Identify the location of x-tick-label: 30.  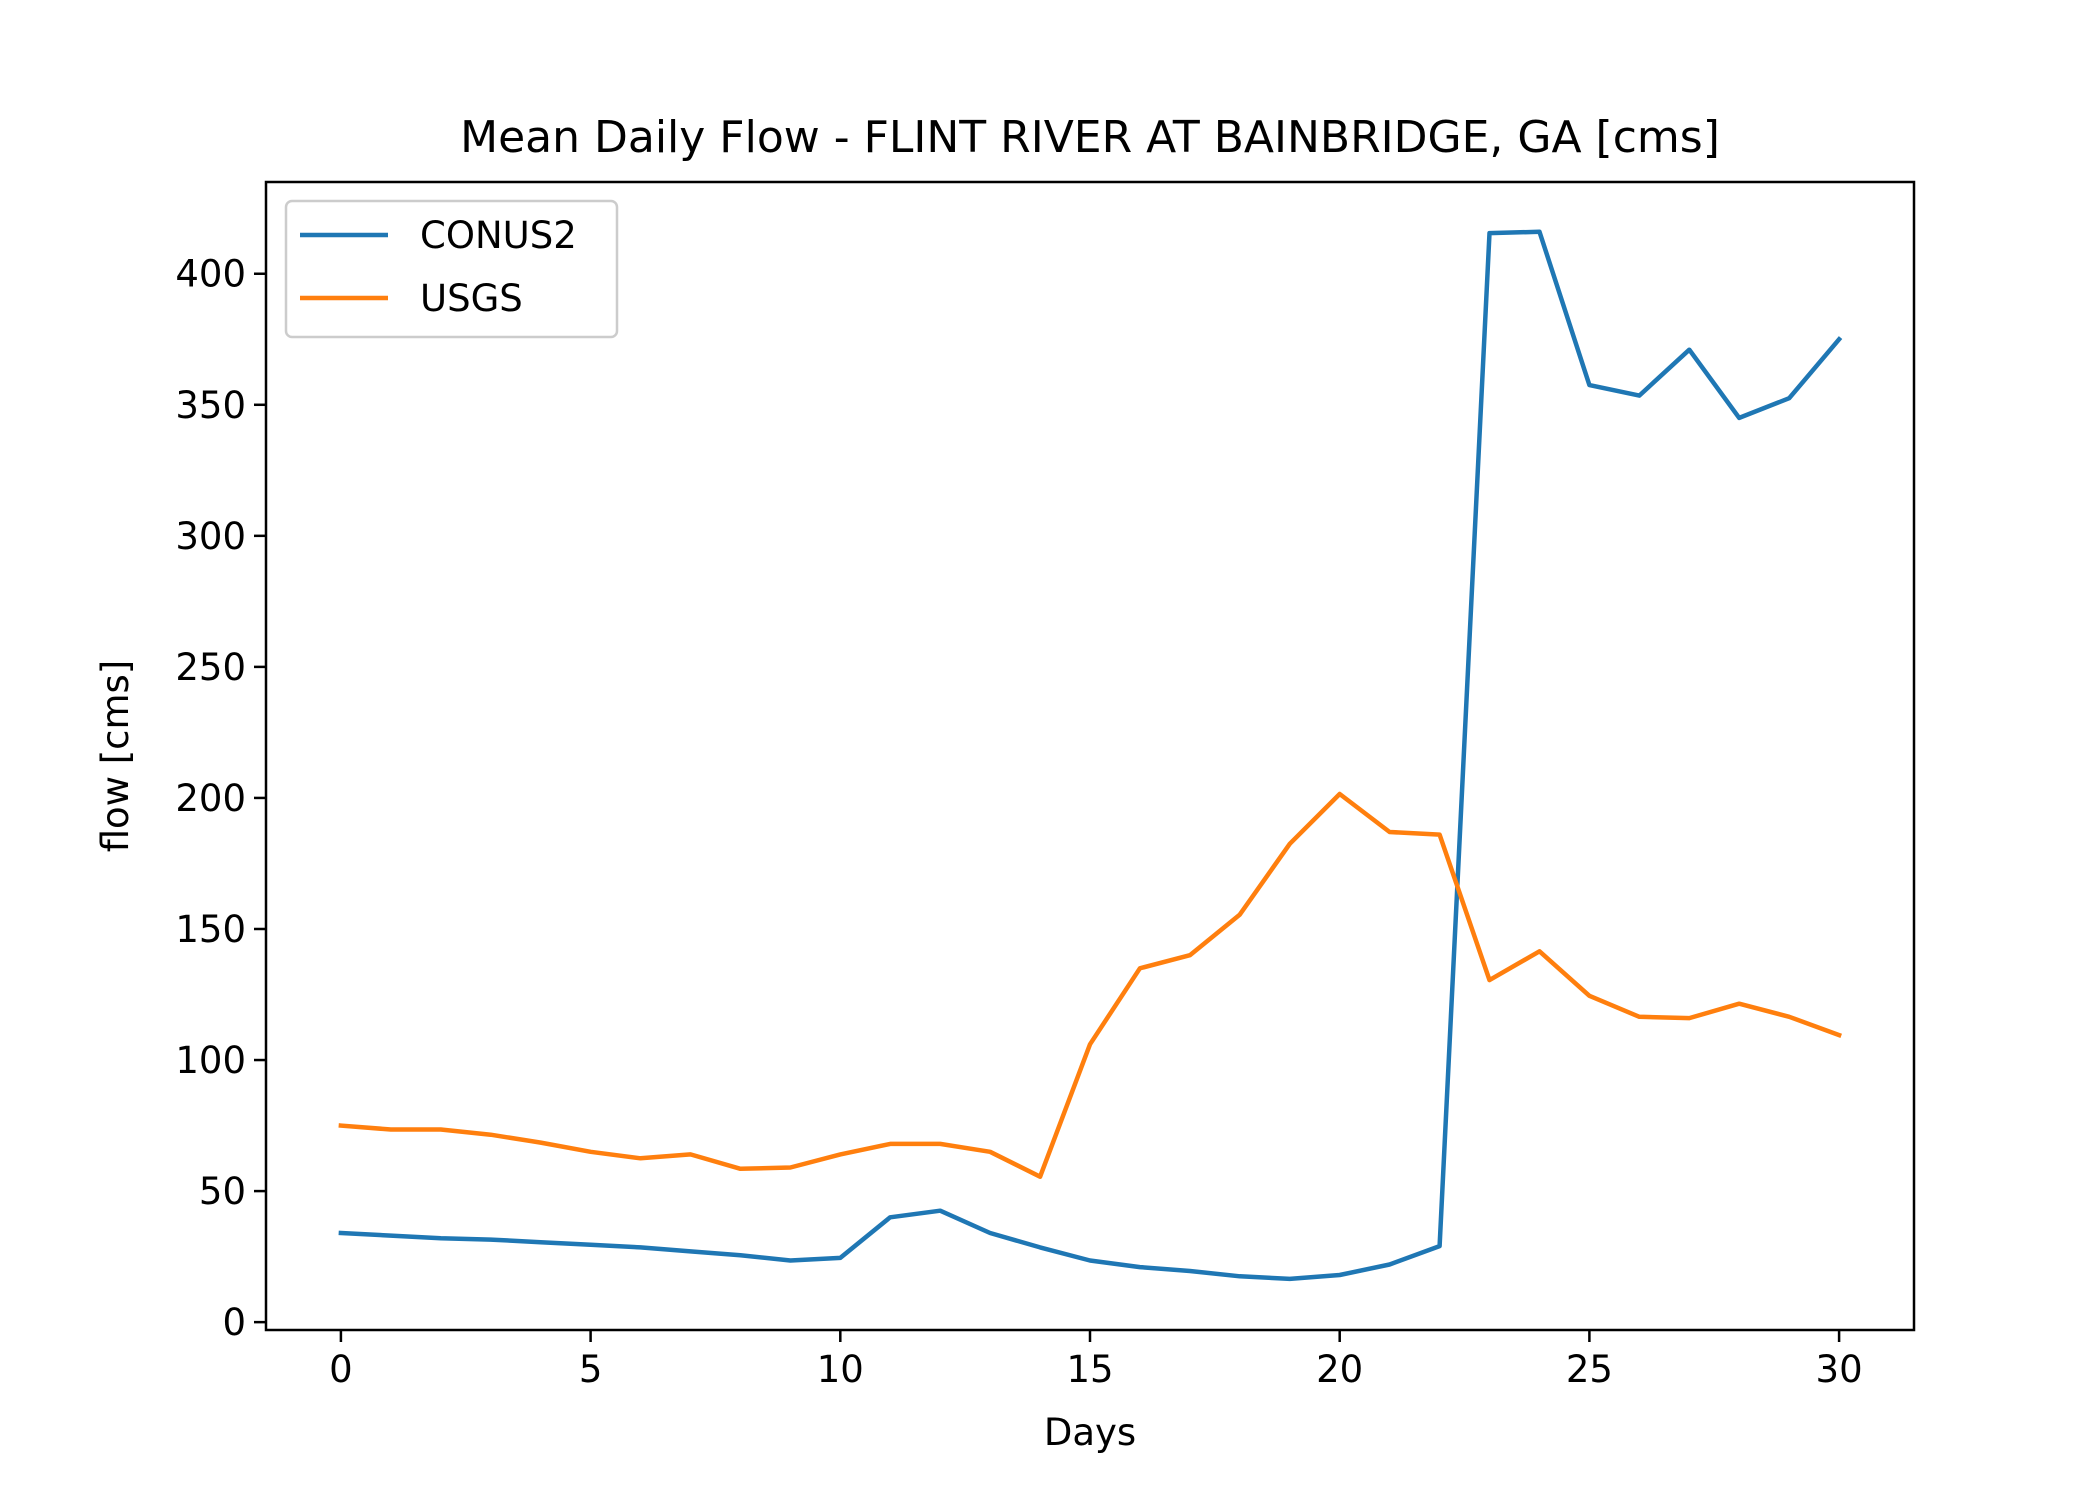
(1839, 1369).